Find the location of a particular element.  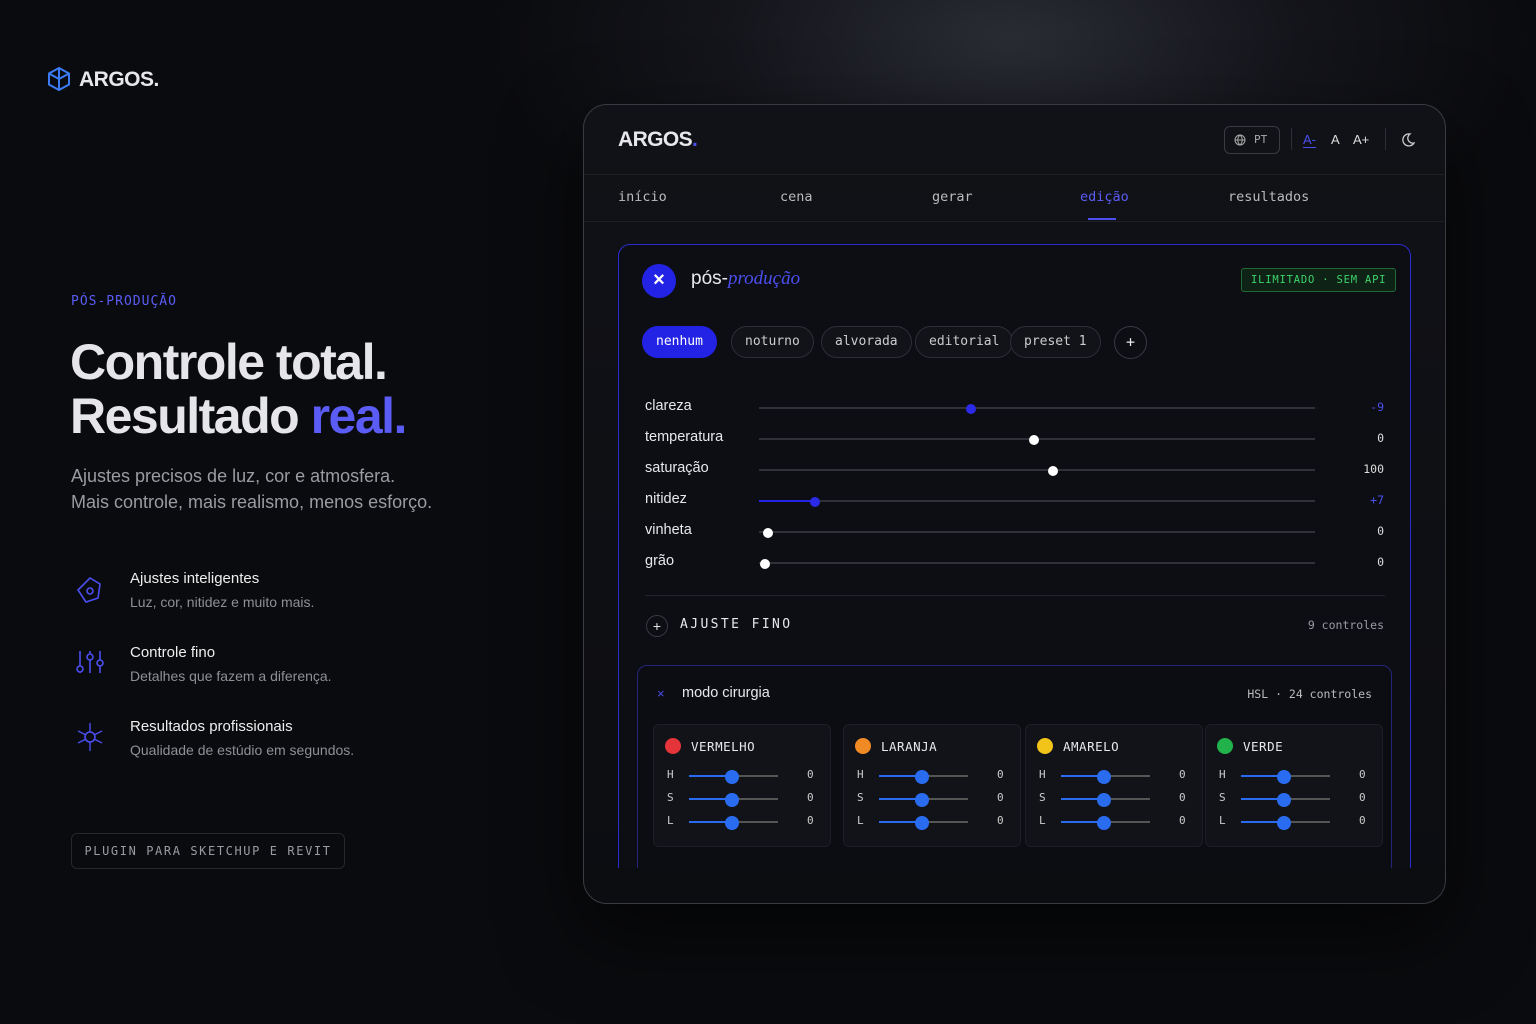

fine-tune-toggle: + is located at coordinates (657, 626).